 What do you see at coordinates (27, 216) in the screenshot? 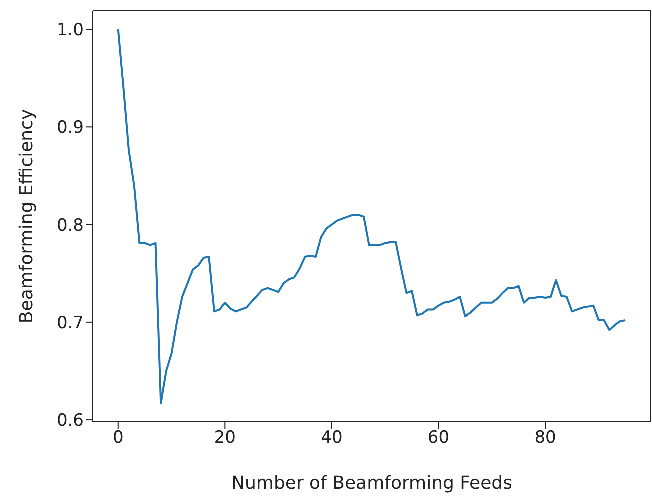
I see `y-axis-title: Beamforming Efficiency` at bounding box center [27, 216].